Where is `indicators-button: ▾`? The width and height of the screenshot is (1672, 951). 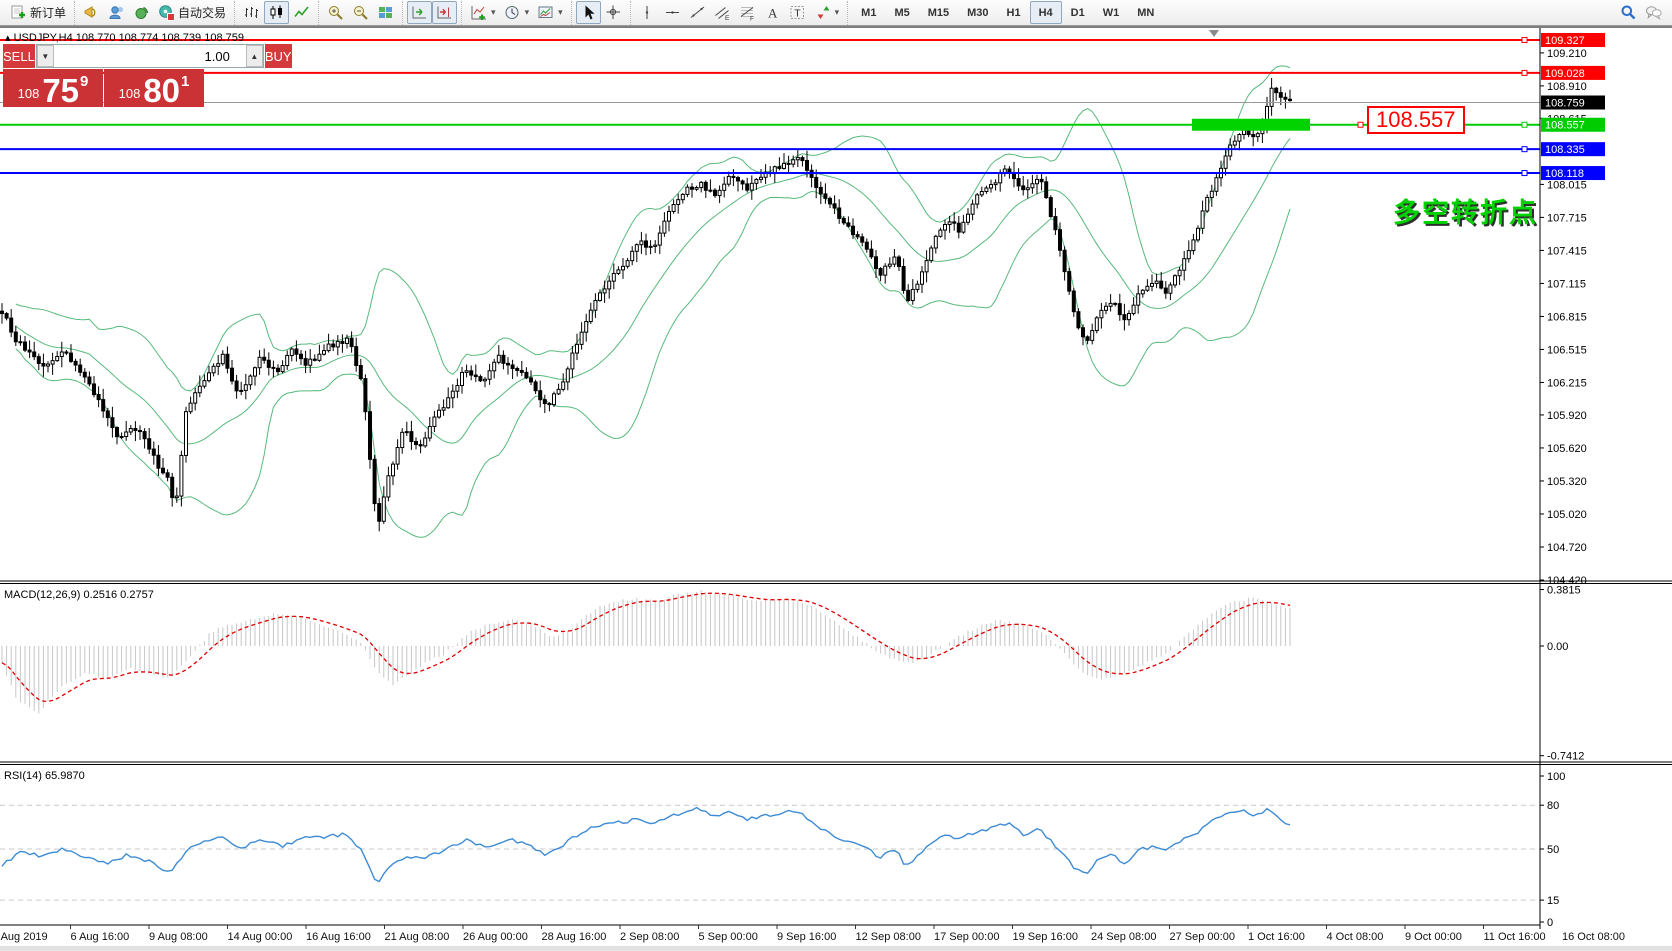
indicators-button: ▾ is located at coordinates (483, 12).